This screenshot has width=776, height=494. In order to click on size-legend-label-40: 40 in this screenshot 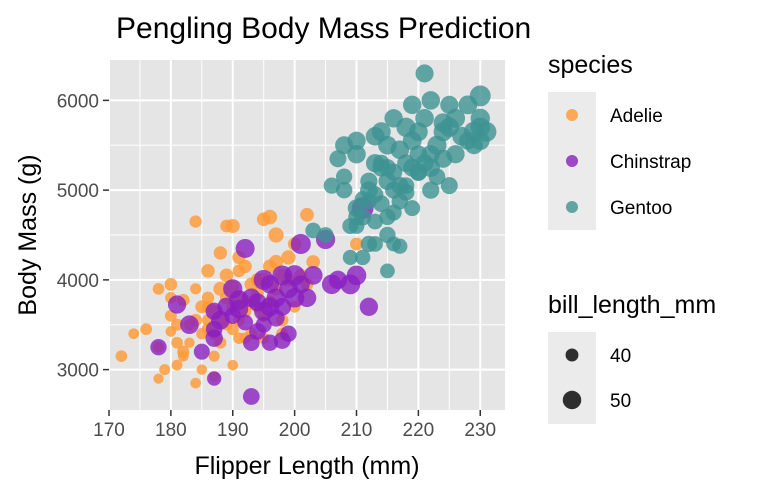, I will do `click(620, 356)`.